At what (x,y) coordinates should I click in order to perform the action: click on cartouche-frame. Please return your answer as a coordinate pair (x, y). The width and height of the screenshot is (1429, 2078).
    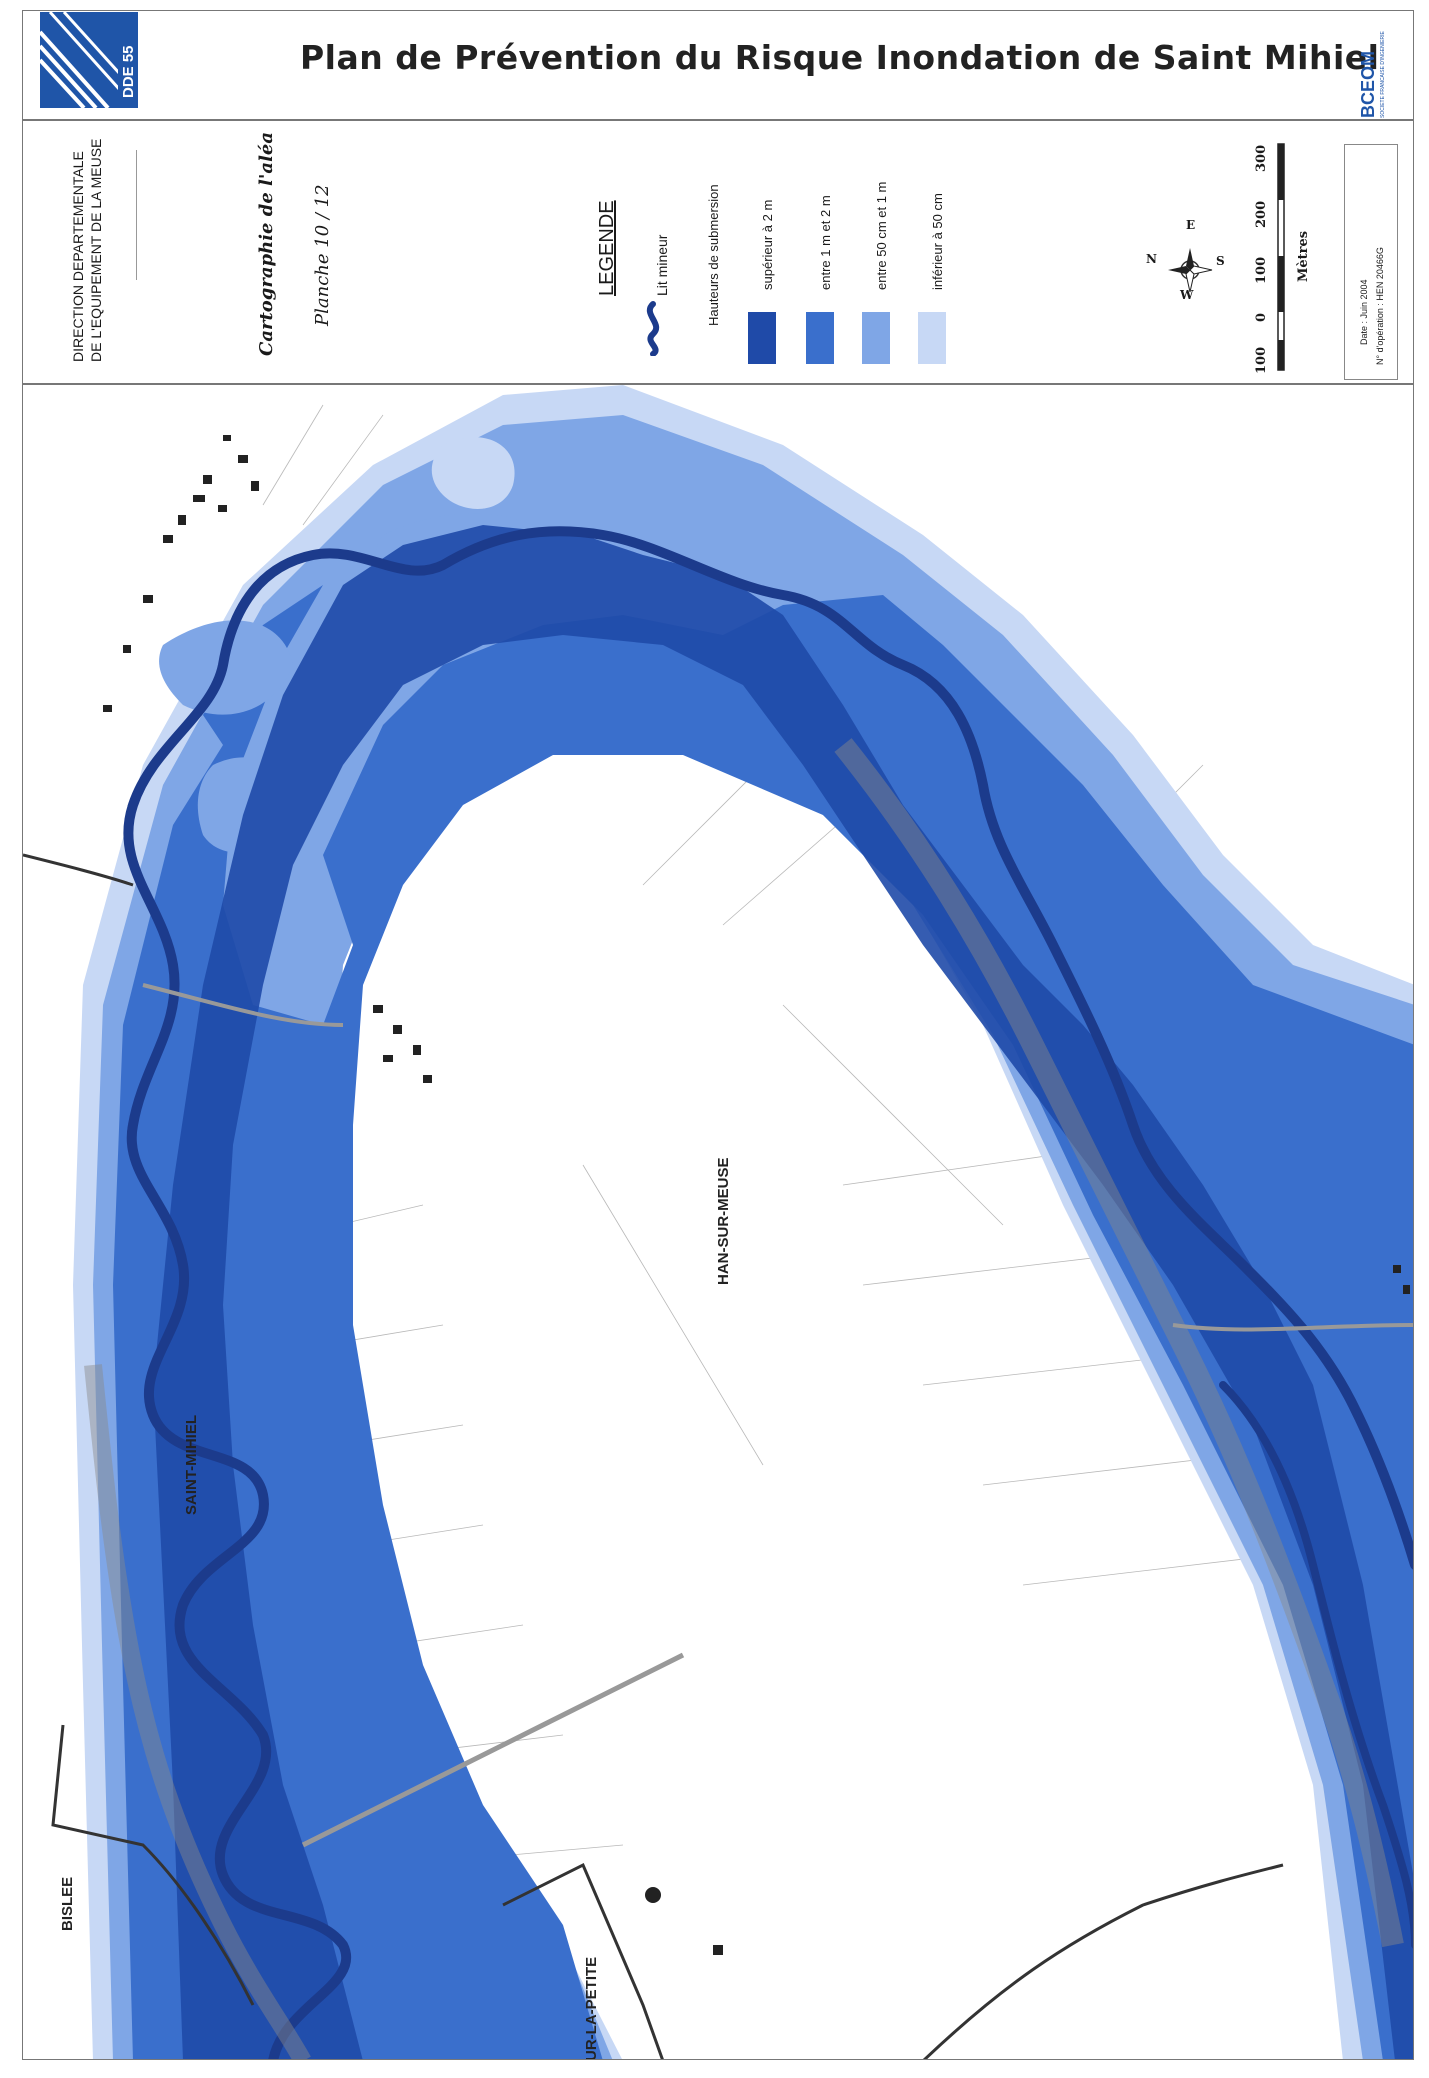
    Looking at the image, I should click on (718, 252).